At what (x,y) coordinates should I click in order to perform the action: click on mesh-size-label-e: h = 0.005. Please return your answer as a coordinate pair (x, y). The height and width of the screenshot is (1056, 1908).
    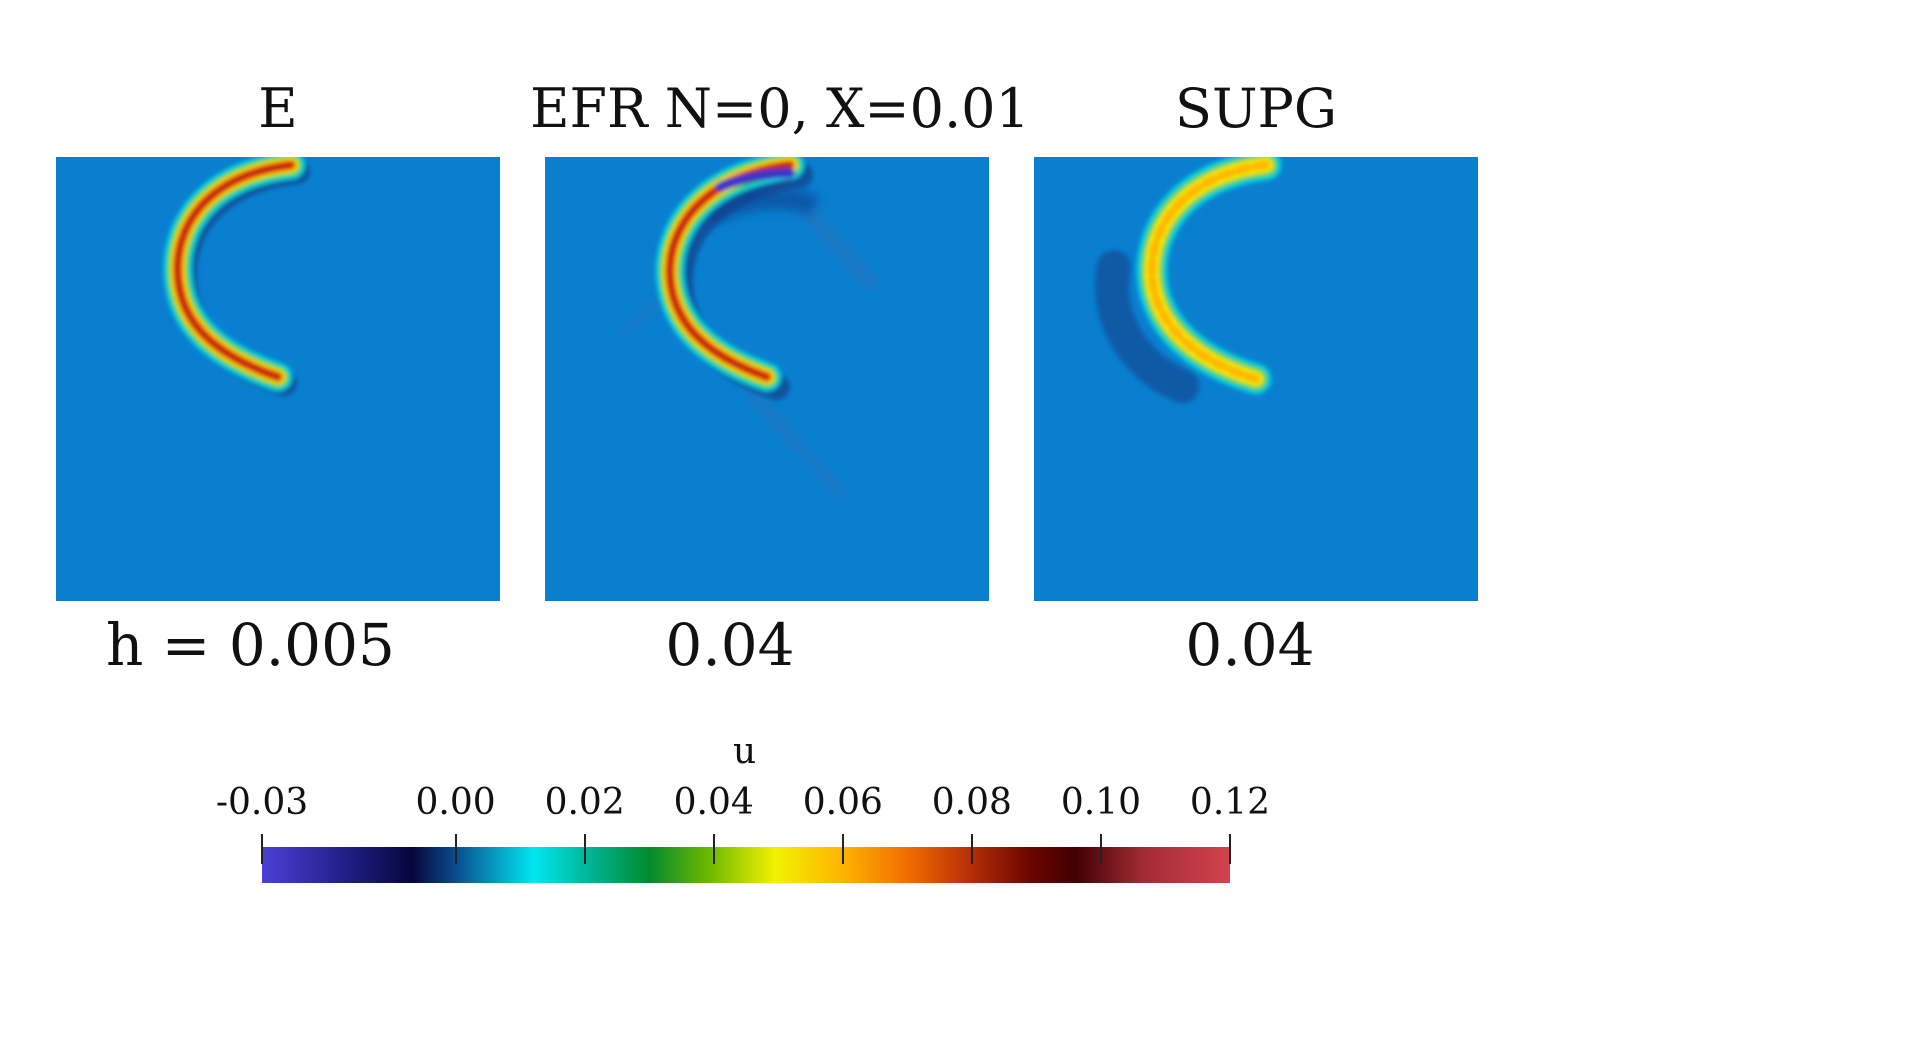
    Looking at the image, I should click on (250, 645).